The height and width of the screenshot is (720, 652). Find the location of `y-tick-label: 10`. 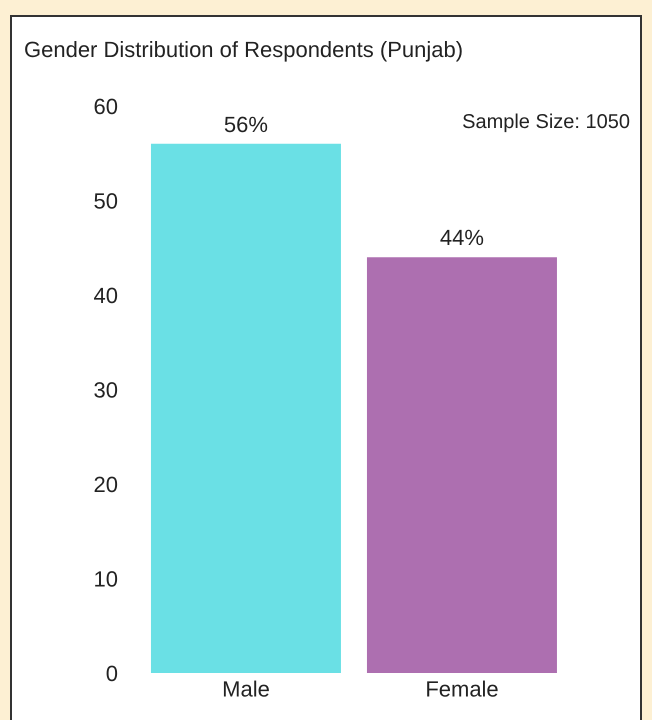

y-tick-label: 10 is located at coordinates (106, 579).